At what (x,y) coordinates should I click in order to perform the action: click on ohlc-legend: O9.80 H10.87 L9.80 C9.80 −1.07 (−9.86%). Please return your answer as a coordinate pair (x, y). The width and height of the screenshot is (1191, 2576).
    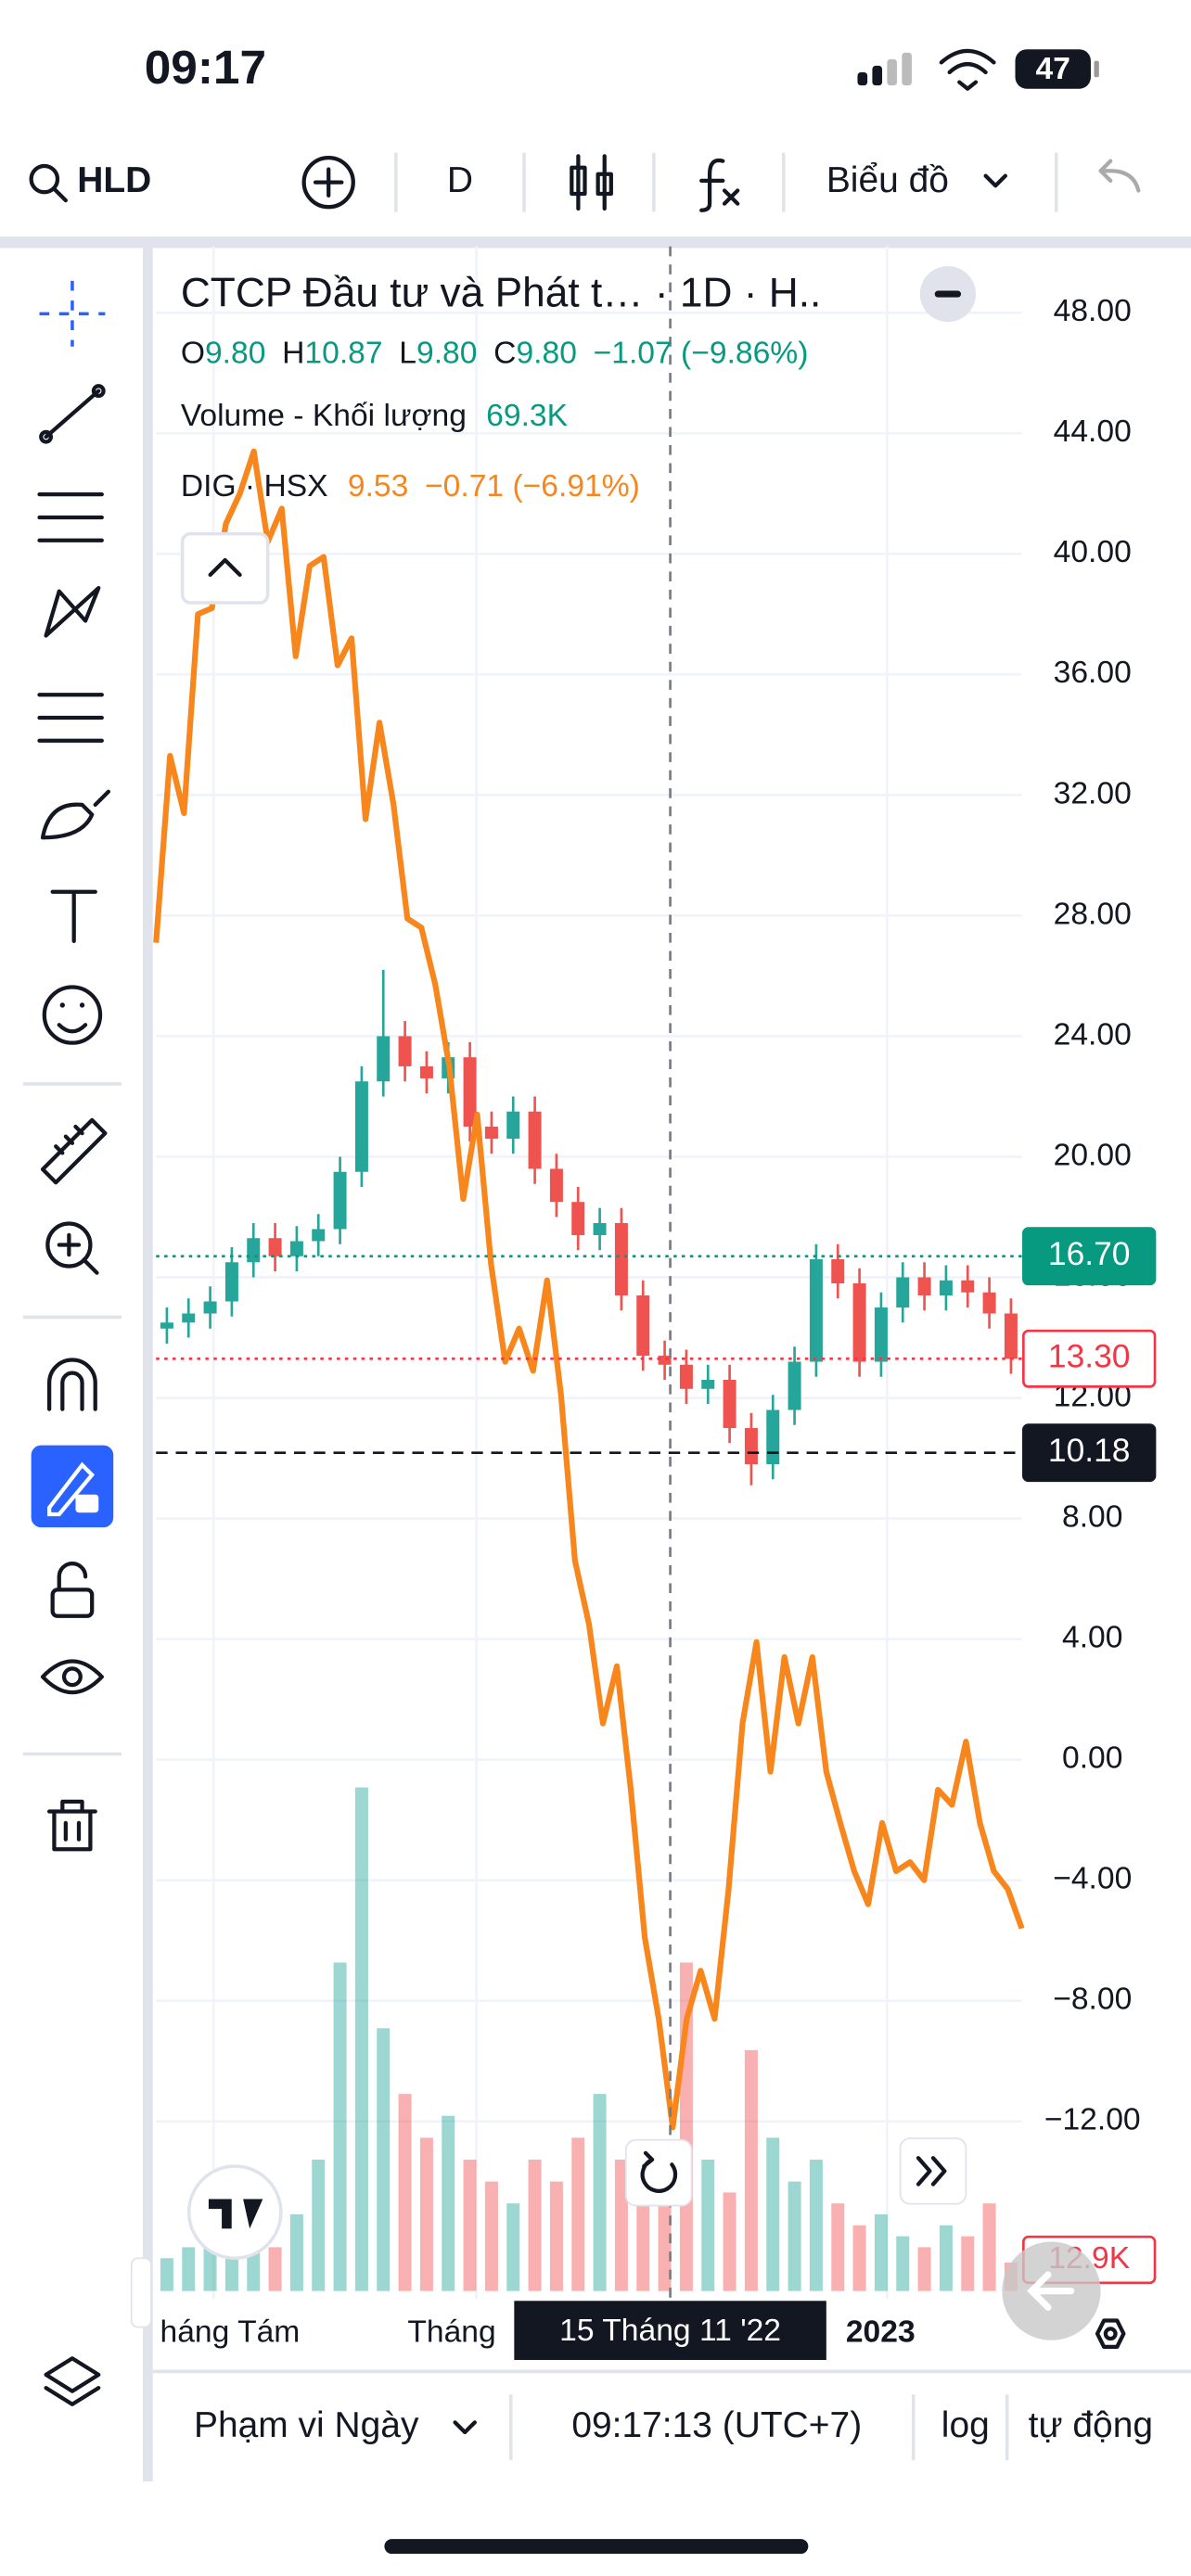
    Looking at the image, I should click on (495, 354).